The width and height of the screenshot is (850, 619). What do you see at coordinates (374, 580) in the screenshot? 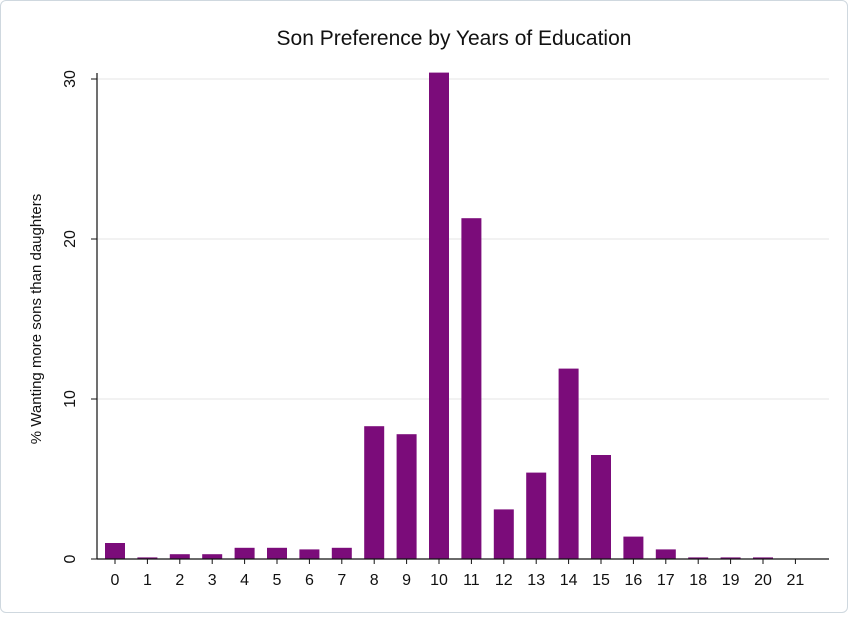
I see `x-tick-label: 8` at bounding box center [374, 580].